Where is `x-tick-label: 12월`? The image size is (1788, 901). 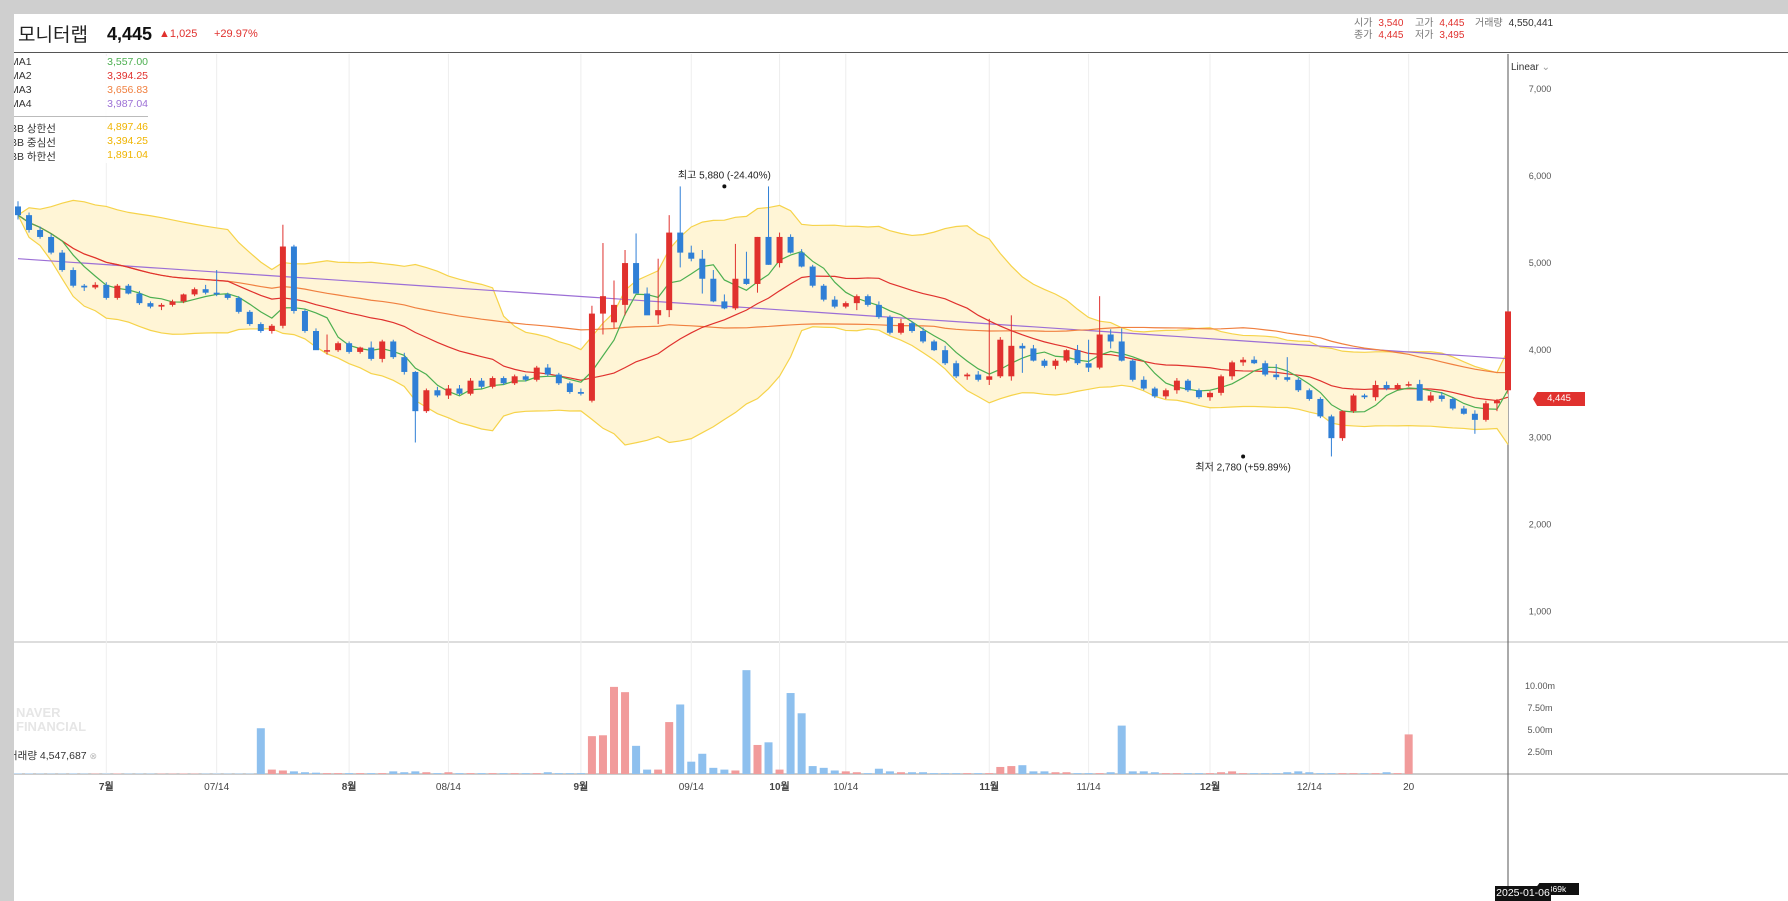 x-tick-label: 12월 is located at coordinates (1210, 787).